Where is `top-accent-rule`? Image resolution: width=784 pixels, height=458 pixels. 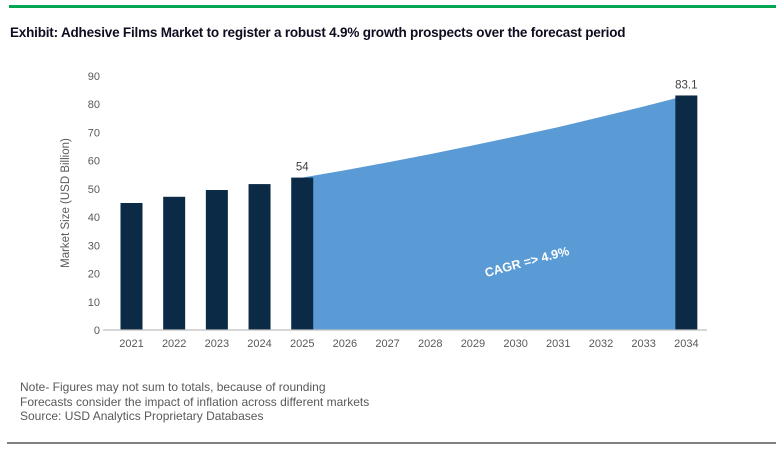 top-accent-rule is located at coordinates (392, 6).